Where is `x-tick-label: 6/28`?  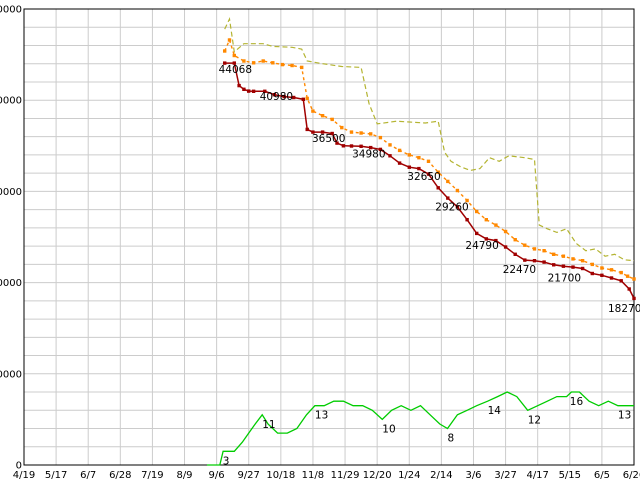
x-tick-label: 6/28 is located at coordinates (120, 475).